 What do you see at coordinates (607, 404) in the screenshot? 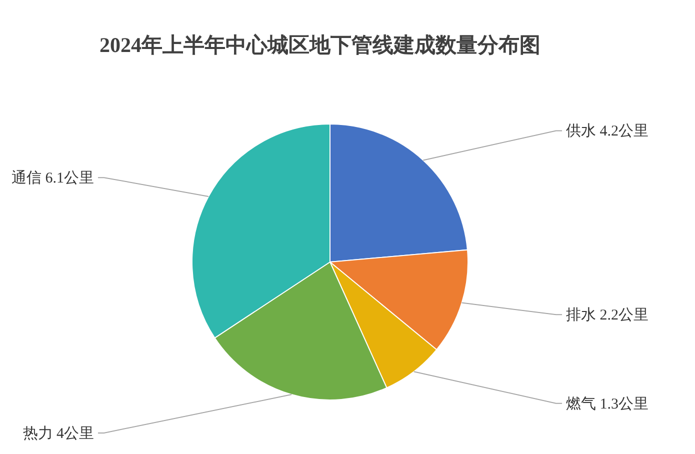
I see `data-label: 燃气 1.3公里` at bounding box center [607, 404].